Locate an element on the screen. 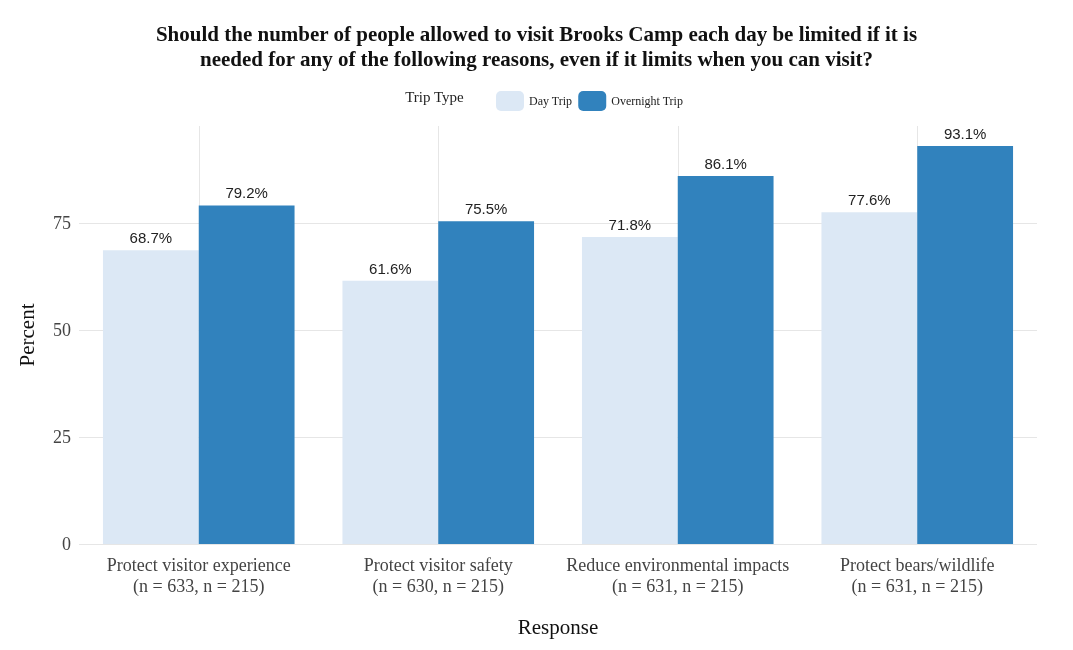 The image size is (1073, 650). chart-title: Should the number of people allowed to visit Brooks Camp each day be limited if it is needed for any of the following reasons, even if it limits when you can visit? is located at coordinates (536, 46).